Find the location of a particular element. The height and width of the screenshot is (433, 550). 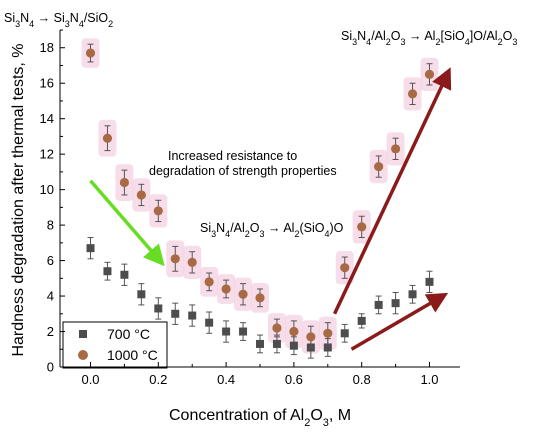

annotation-left-top: Si3N4 → Si3N4/SiO2 is located at coordinates (58, 20).